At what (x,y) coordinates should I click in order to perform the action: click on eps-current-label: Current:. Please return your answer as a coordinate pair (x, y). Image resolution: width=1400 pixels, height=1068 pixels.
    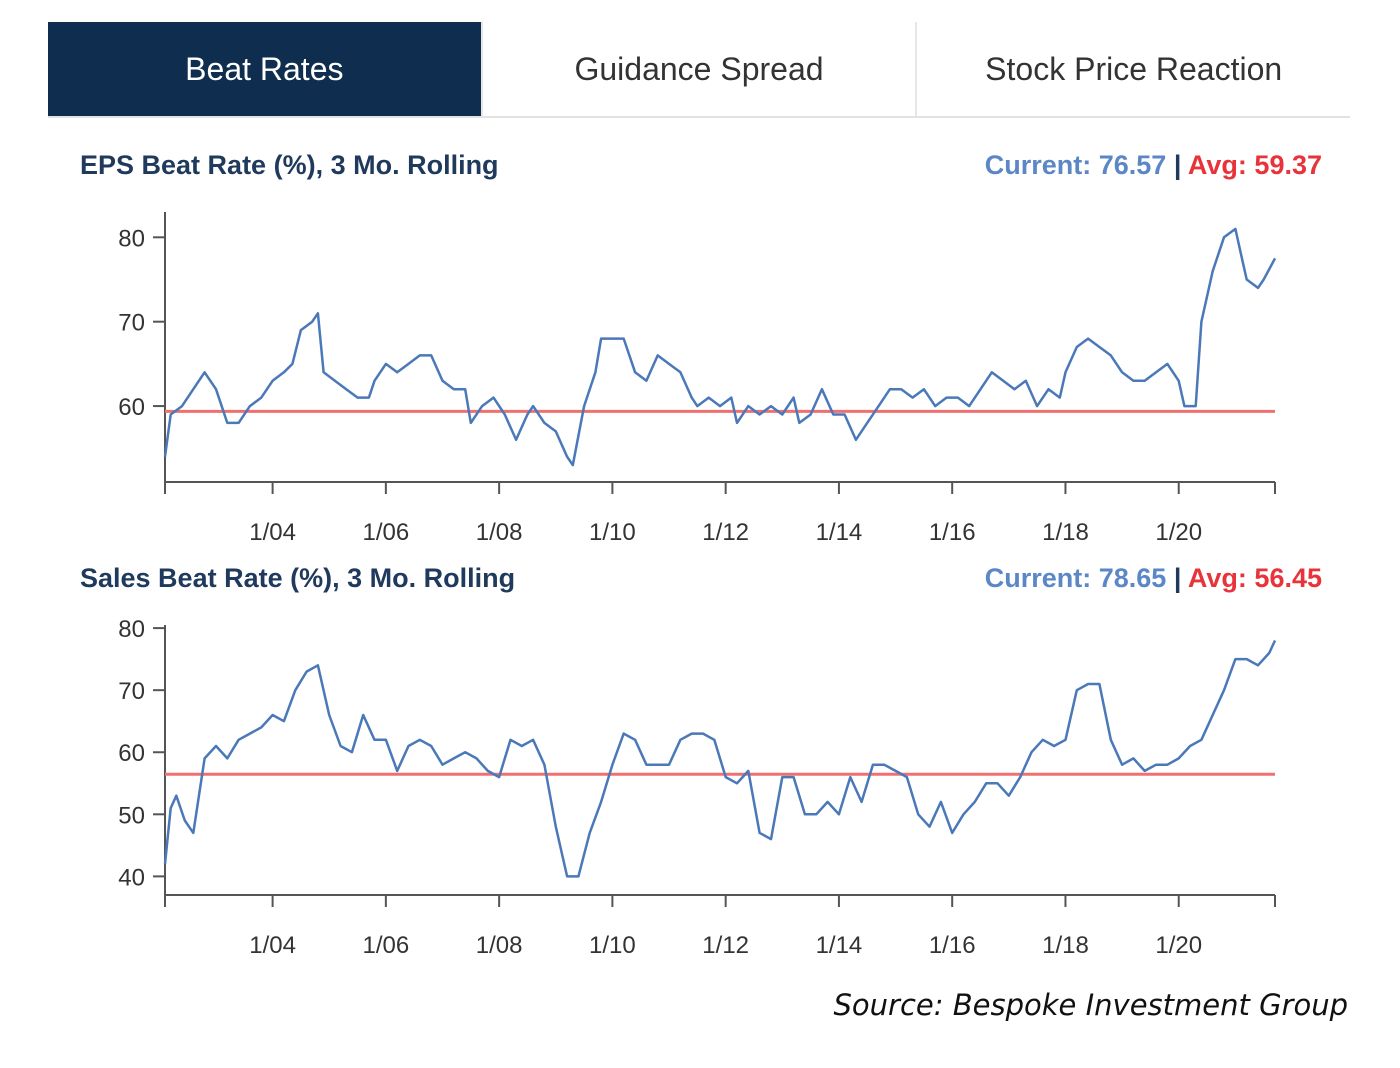
    Looking at the image, I should click on (1038, 165).